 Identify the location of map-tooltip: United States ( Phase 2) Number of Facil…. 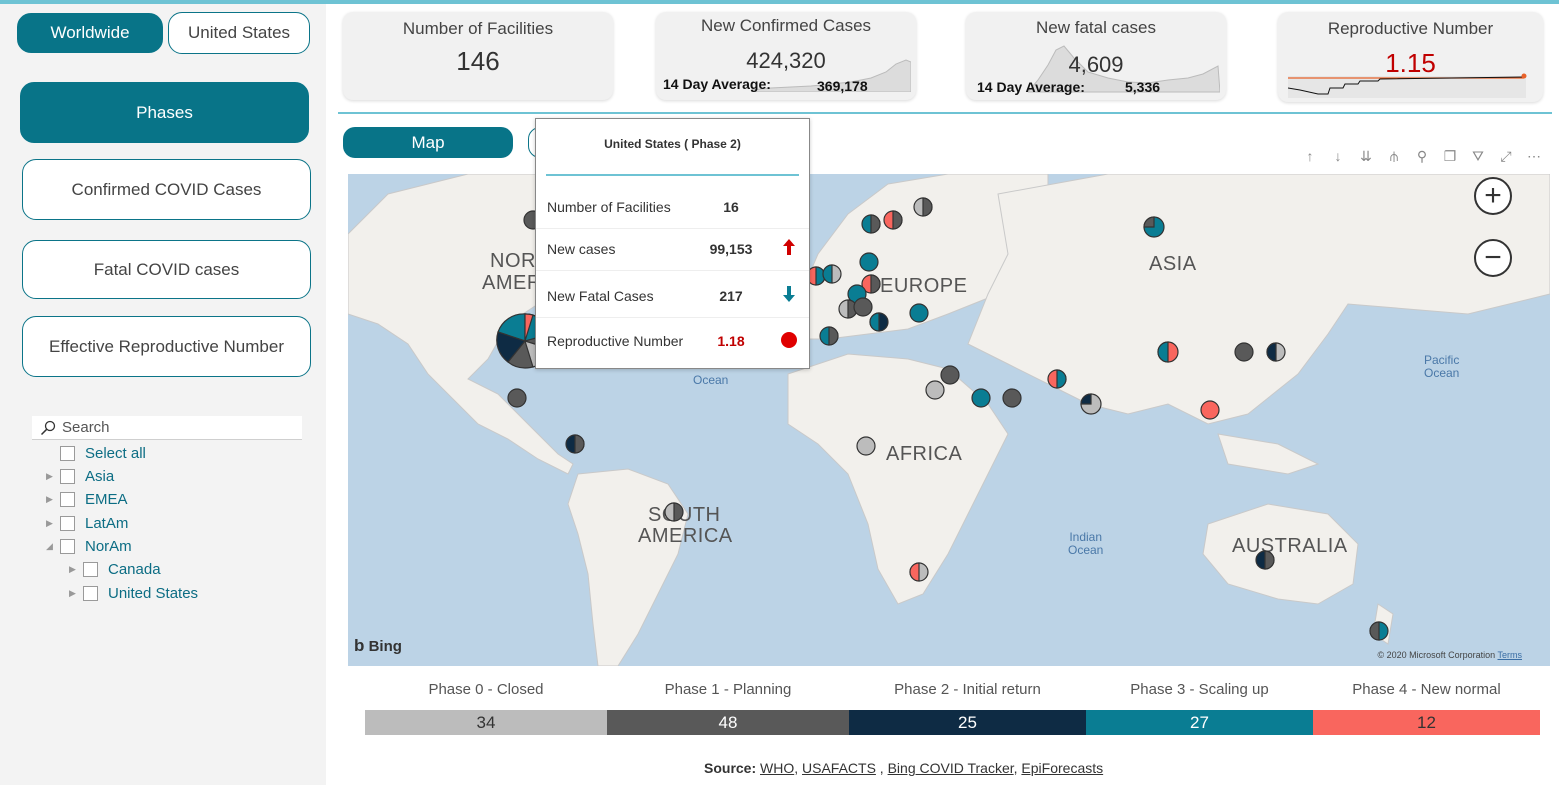
(672, 243).